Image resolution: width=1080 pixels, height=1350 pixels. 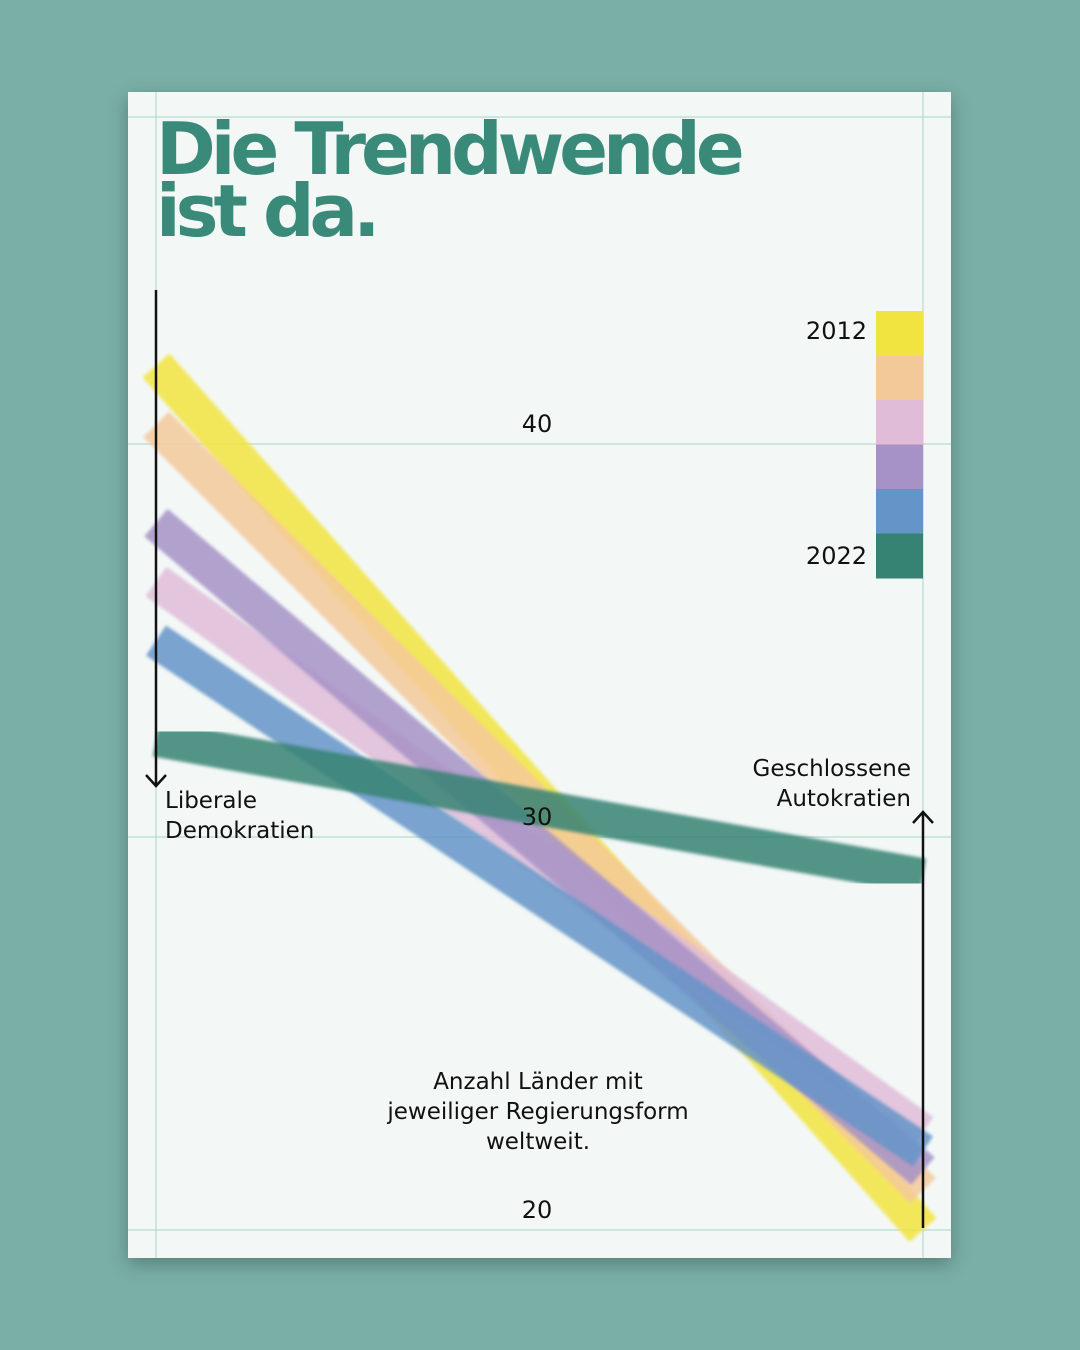 I want to click on page-title: Die Trendwende ist da., so click(x=450, y=180).